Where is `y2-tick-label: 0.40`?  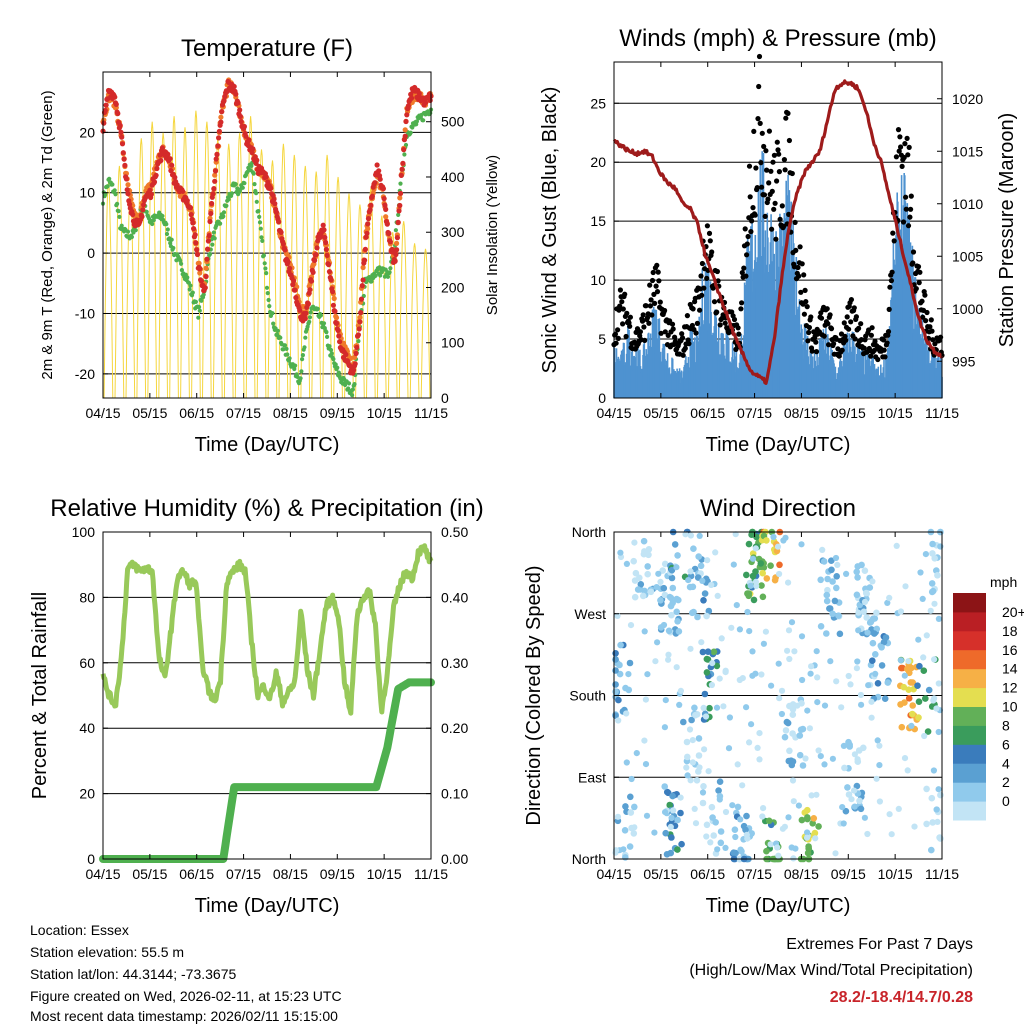
y2-tick-label: 0.40 is located at coordinates (454, 597).